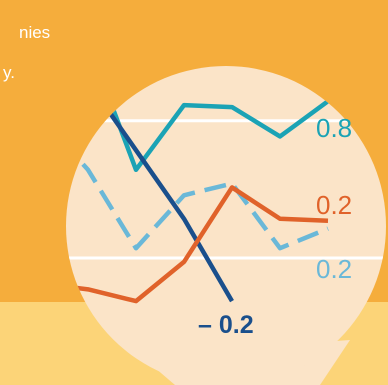  I want to click on background-text-line-1: nies, so click(34, 32).